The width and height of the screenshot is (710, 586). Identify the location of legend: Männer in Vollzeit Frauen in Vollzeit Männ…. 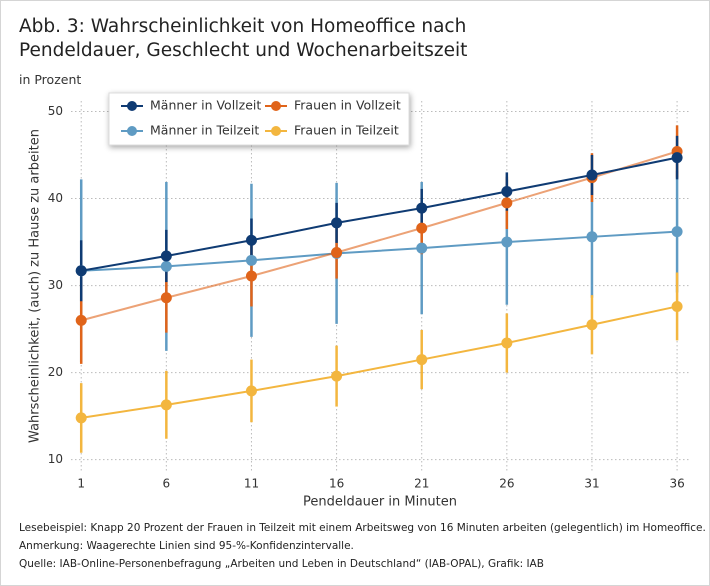
(259, 119).